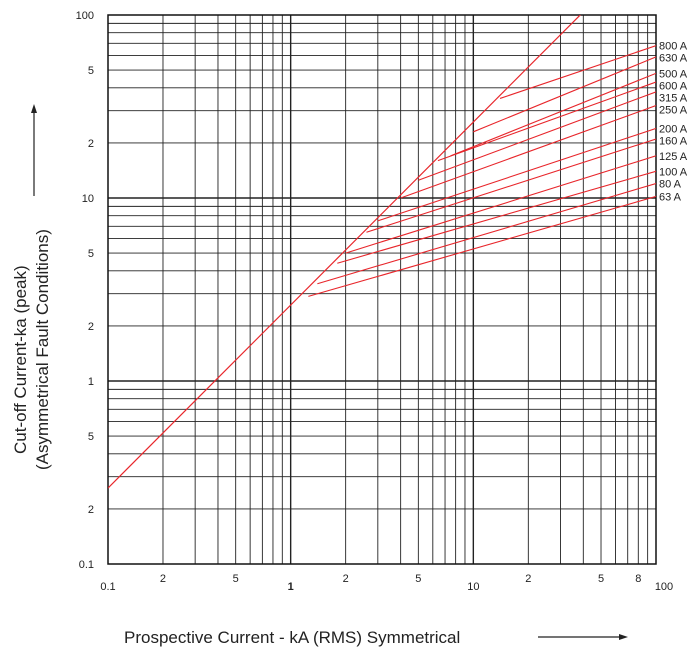 The image size is (690, 649). I want to click on x-tick-label: 1, so click(291, 587).